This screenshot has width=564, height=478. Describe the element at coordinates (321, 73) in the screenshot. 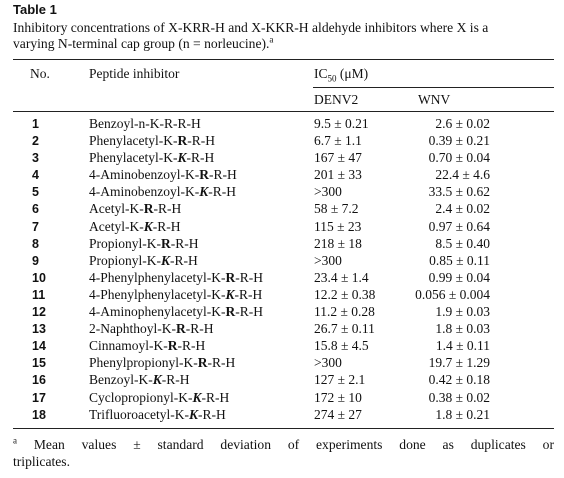

I see `ic50-prefix: IC` at that location.